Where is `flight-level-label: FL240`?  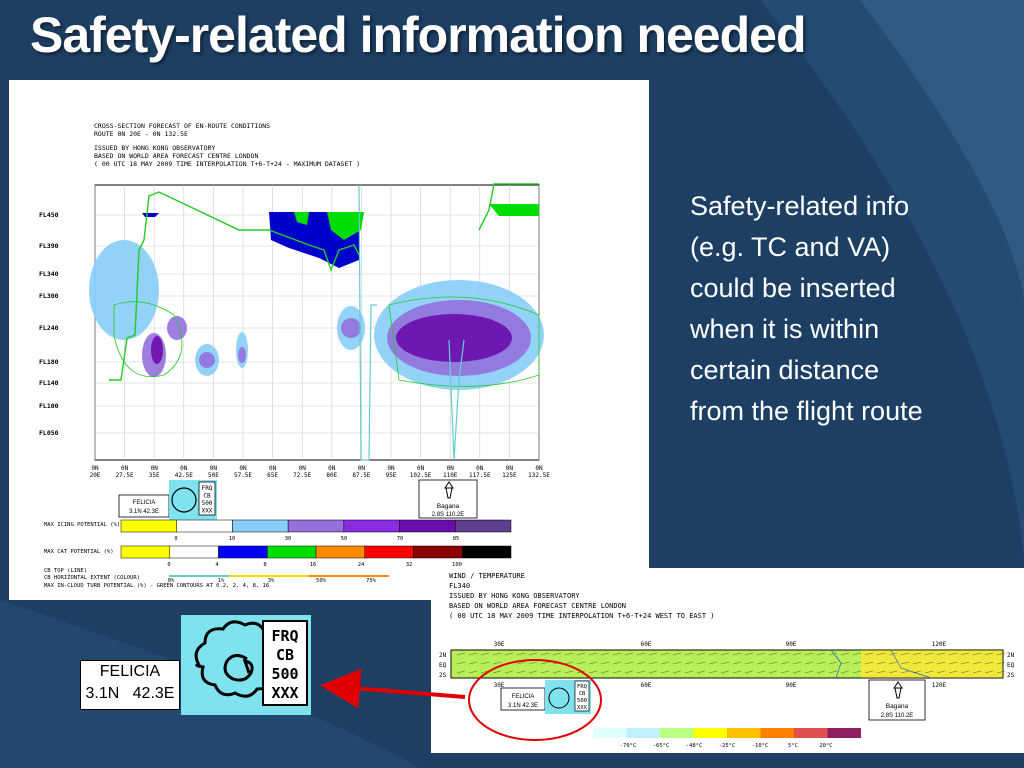
flight-level-label: FL240 is located at coordinates (49, 328).